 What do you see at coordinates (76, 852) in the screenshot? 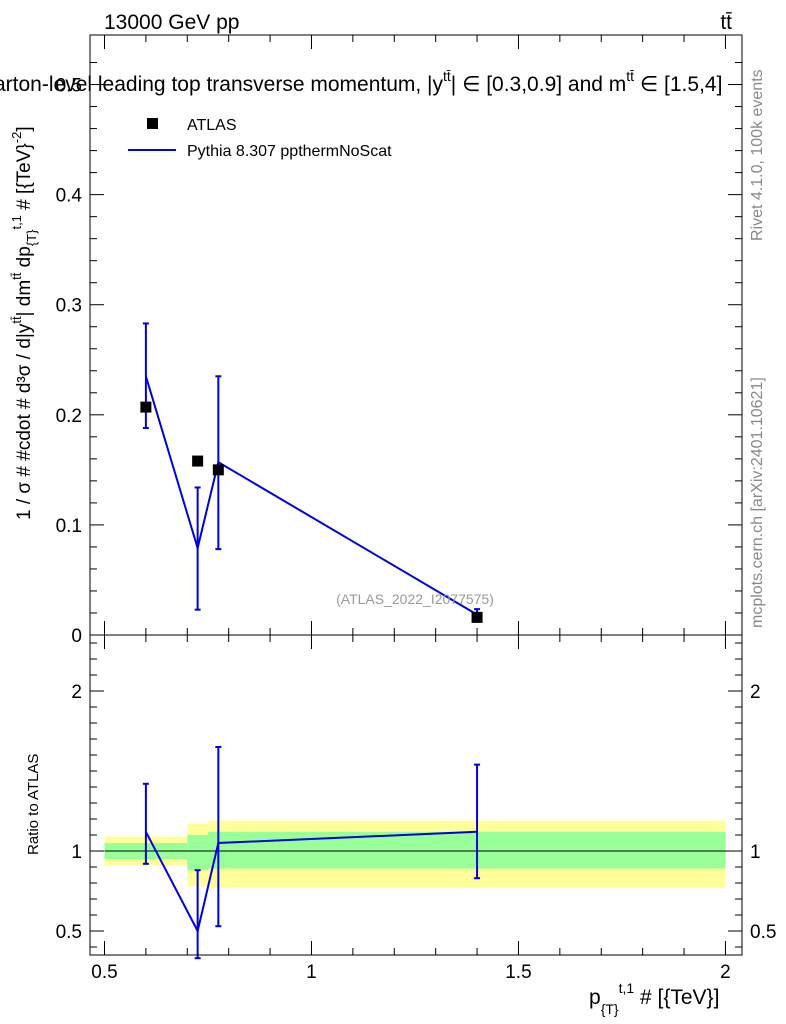
I see `ratio-y-tick-label-left: 1` at bounding box center [76, 852].